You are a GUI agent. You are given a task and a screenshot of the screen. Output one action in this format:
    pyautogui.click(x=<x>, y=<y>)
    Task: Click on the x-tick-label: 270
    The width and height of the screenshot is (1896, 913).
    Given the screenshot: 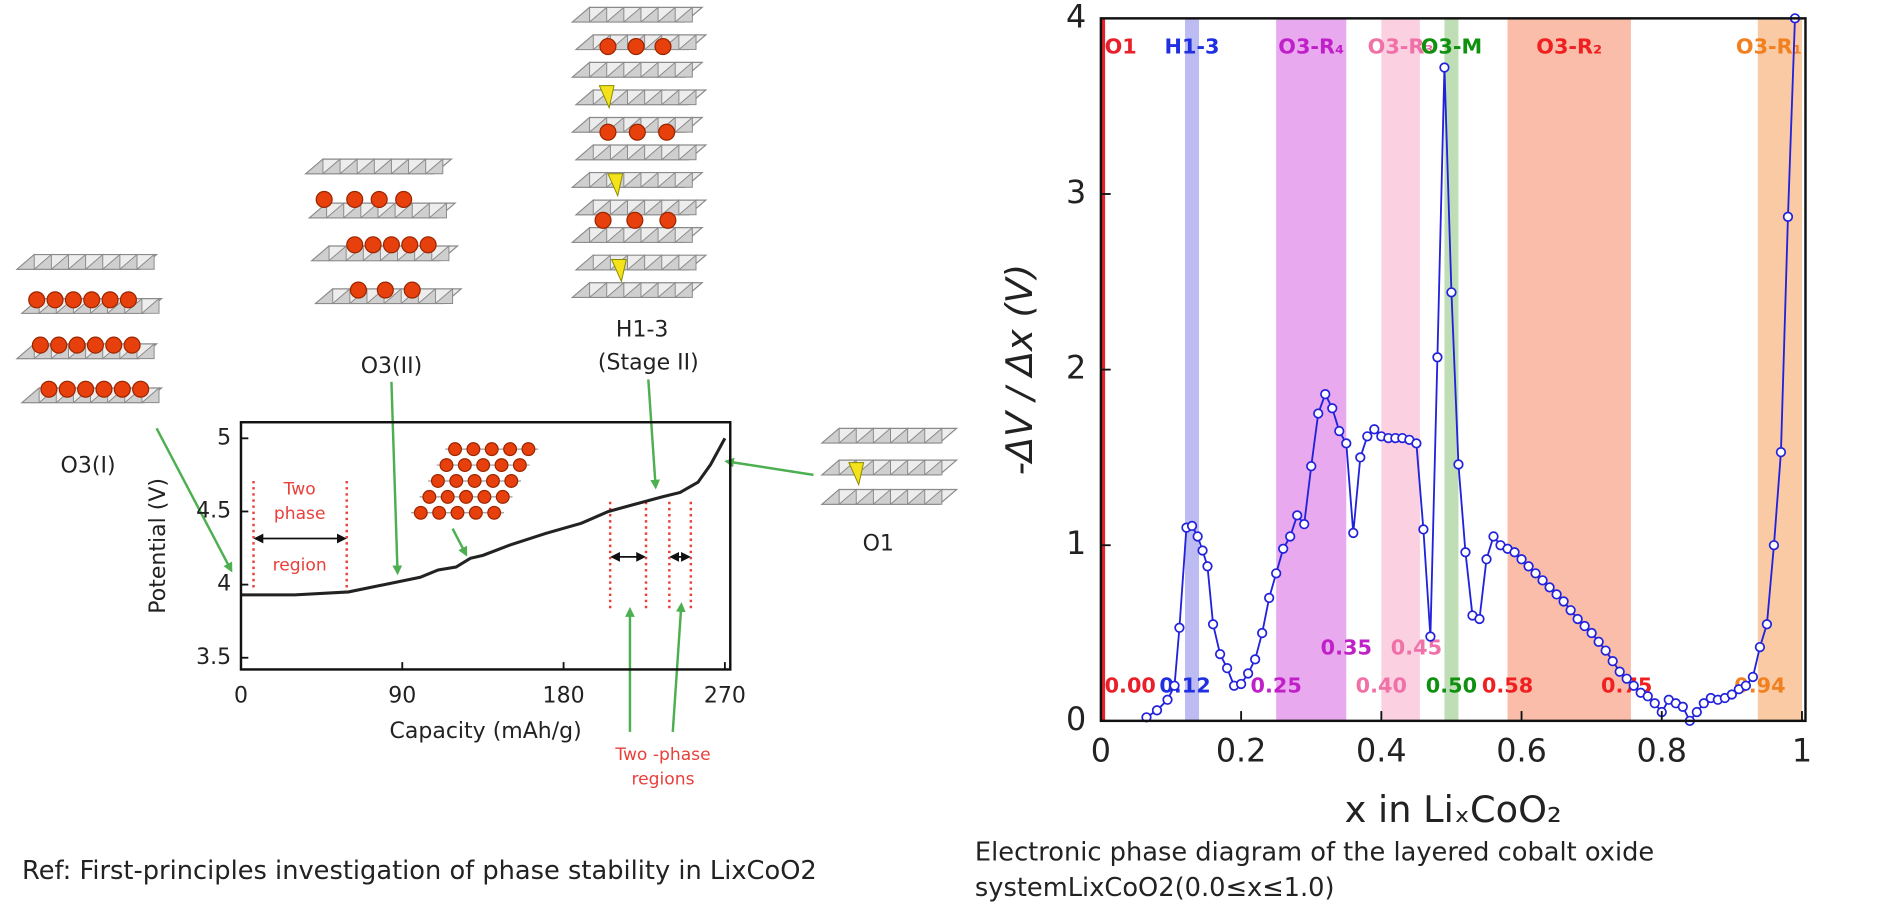 What is the action you would take?
    pyautogui.click(x=725, y=695)
    